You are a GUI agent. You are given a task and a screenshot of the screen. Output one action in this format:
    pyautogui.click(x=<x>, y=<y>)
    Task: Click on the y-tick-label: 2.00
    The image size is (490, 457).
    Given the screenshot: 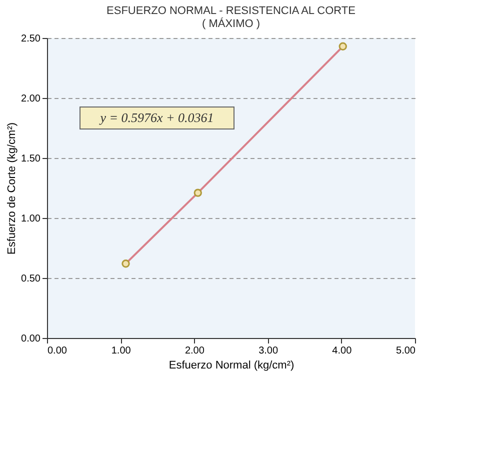 What is the action you would take?
    pyautogui.click(x=31, y=99)
    